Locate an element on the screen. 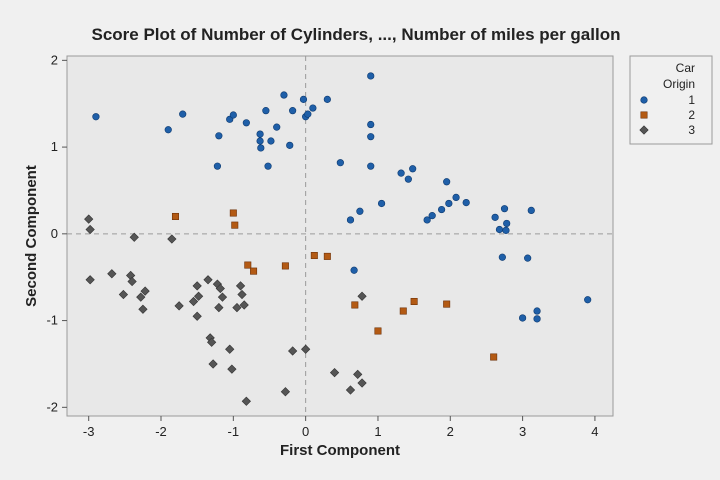  legend-label-3: 3 is located at coordinates (691, 130).